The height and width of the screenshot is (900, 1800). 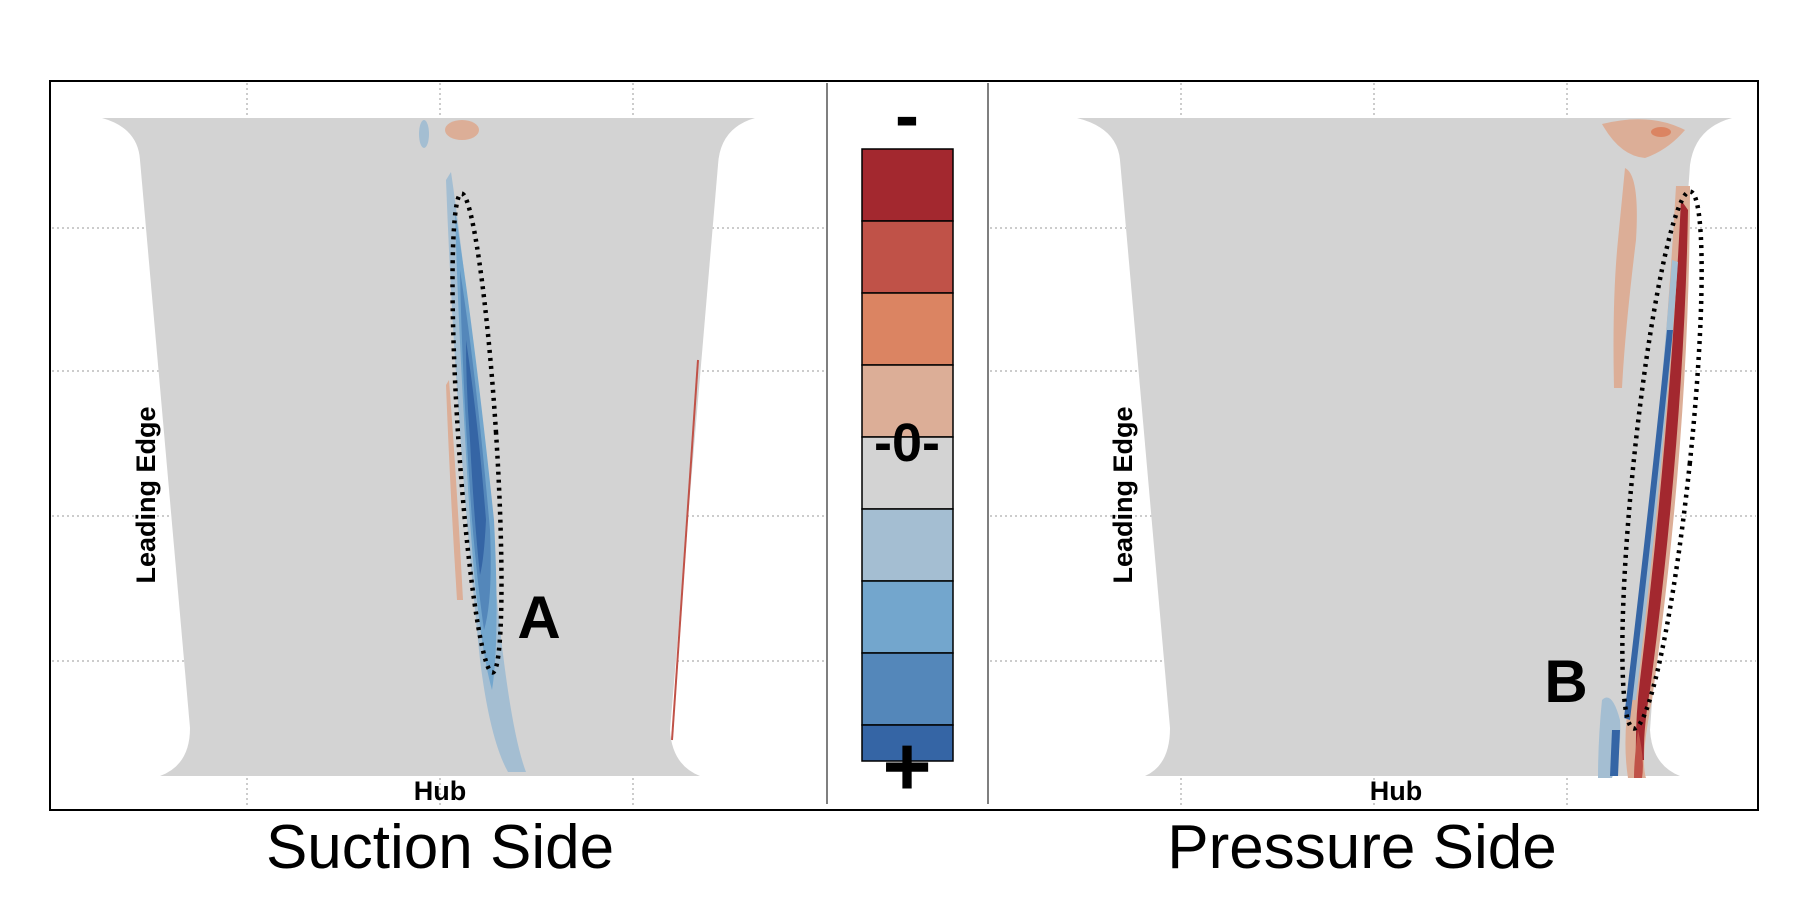 I want to click on region-b-marker: B, so click(x=1565, y=681).